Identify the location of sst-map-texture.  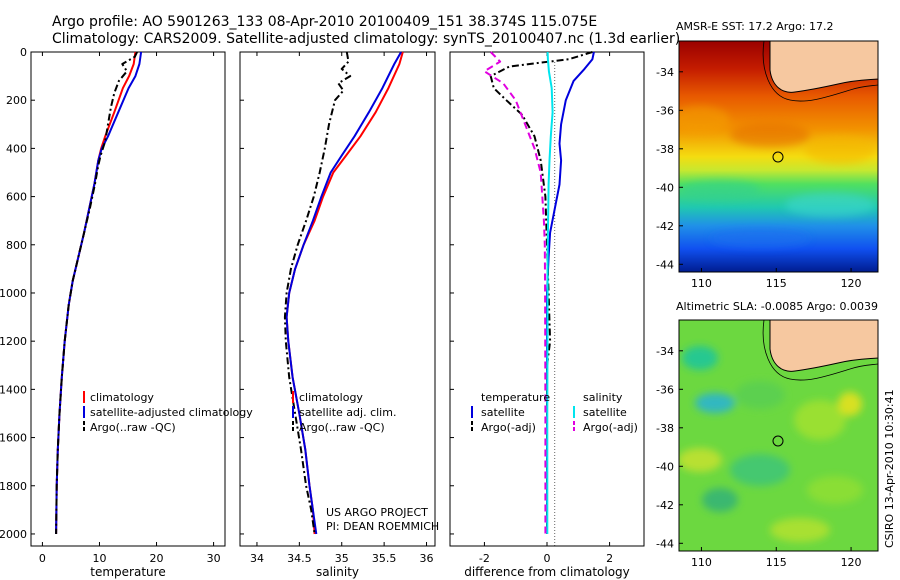
(777, 177).